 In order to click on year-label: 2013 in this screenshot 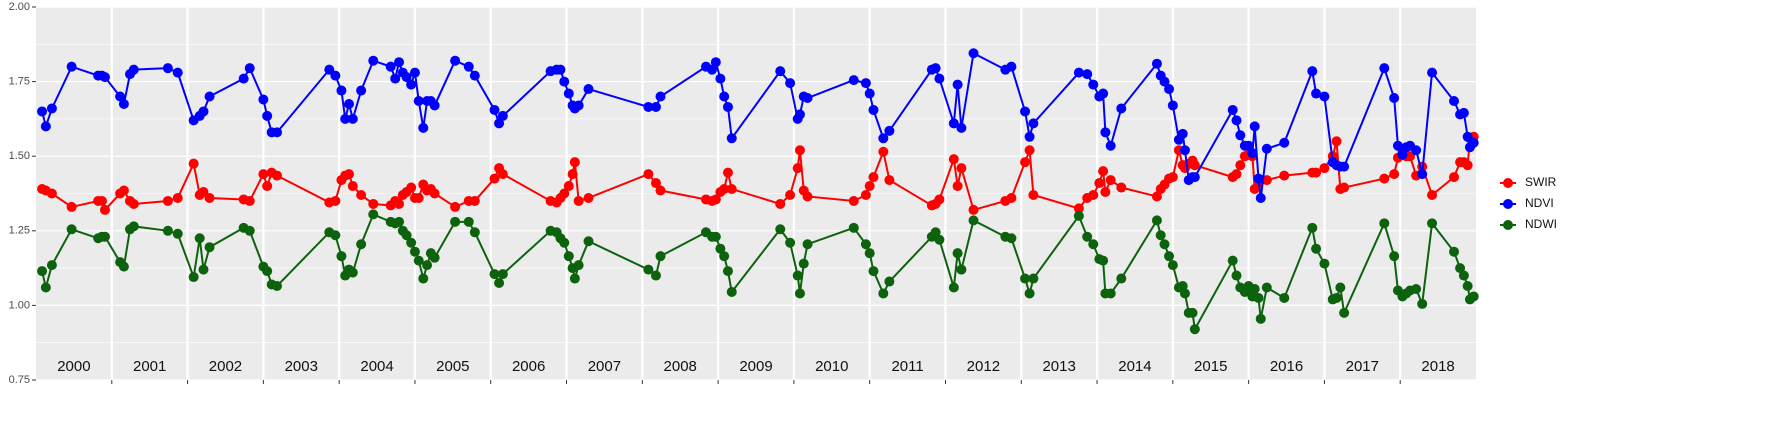, I will do `click(1058, 366)`.